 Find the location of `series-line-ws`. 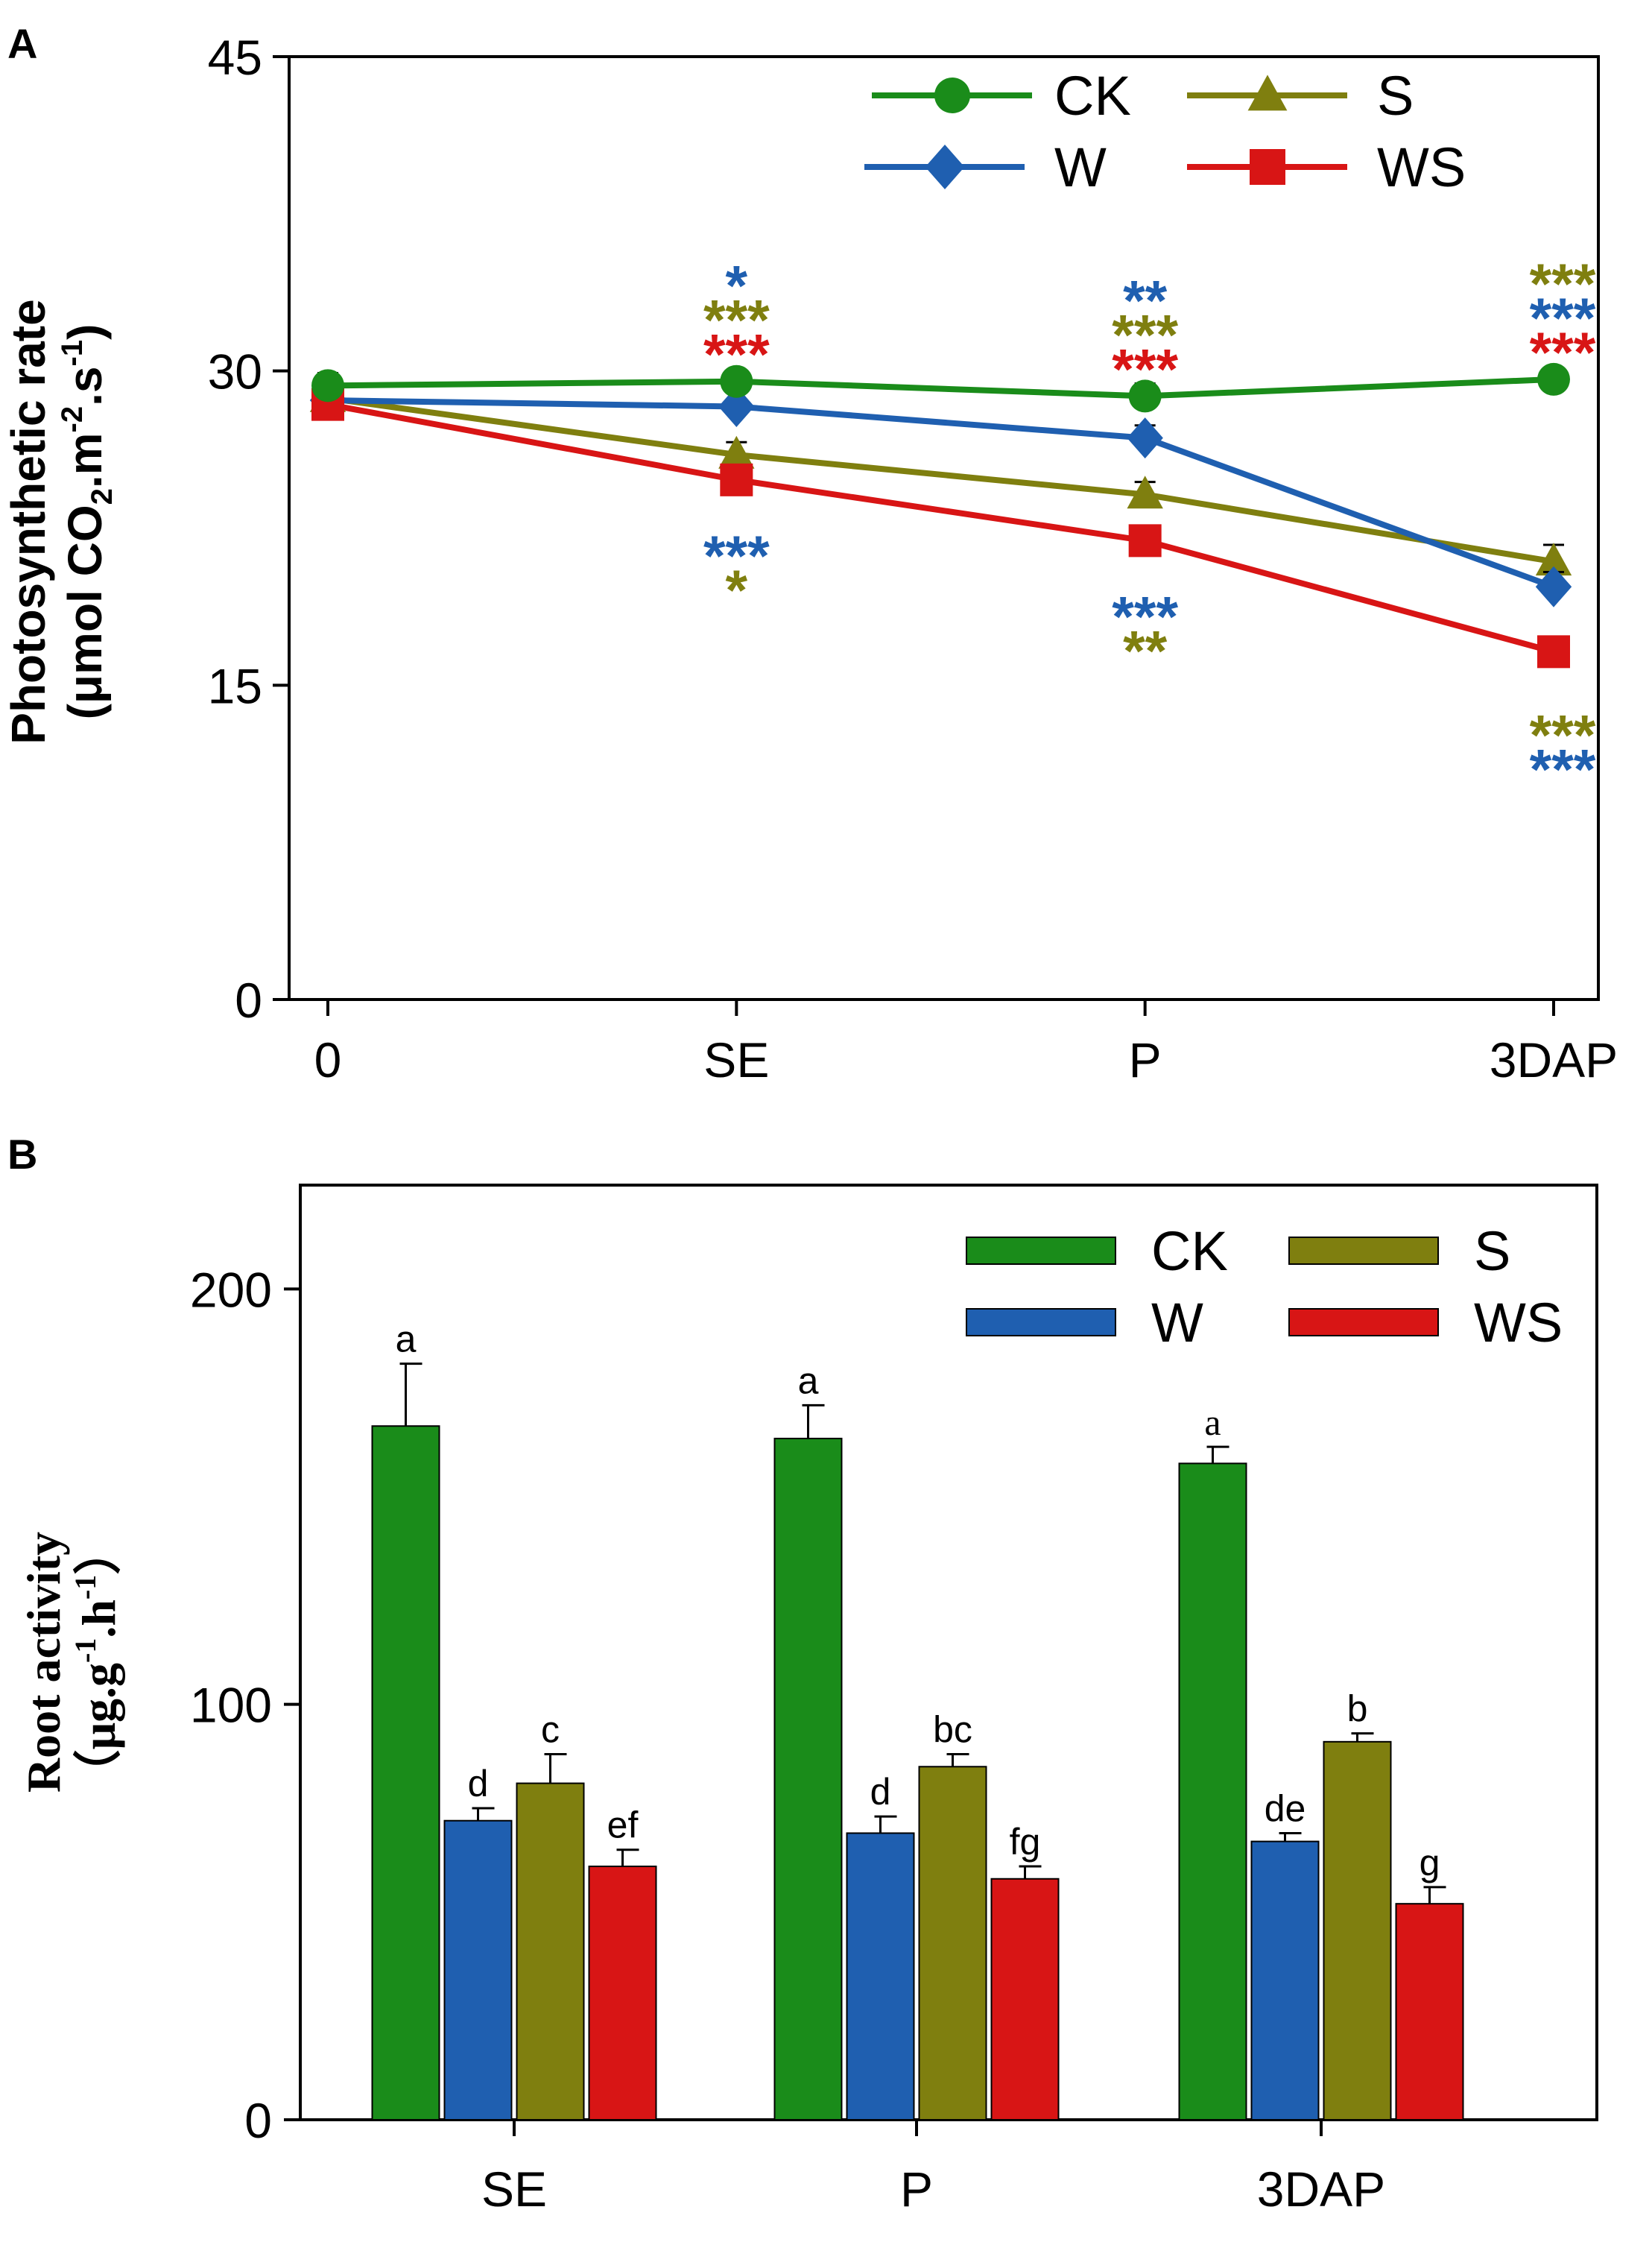

series-line-ws is located at coordinates (941, 528).